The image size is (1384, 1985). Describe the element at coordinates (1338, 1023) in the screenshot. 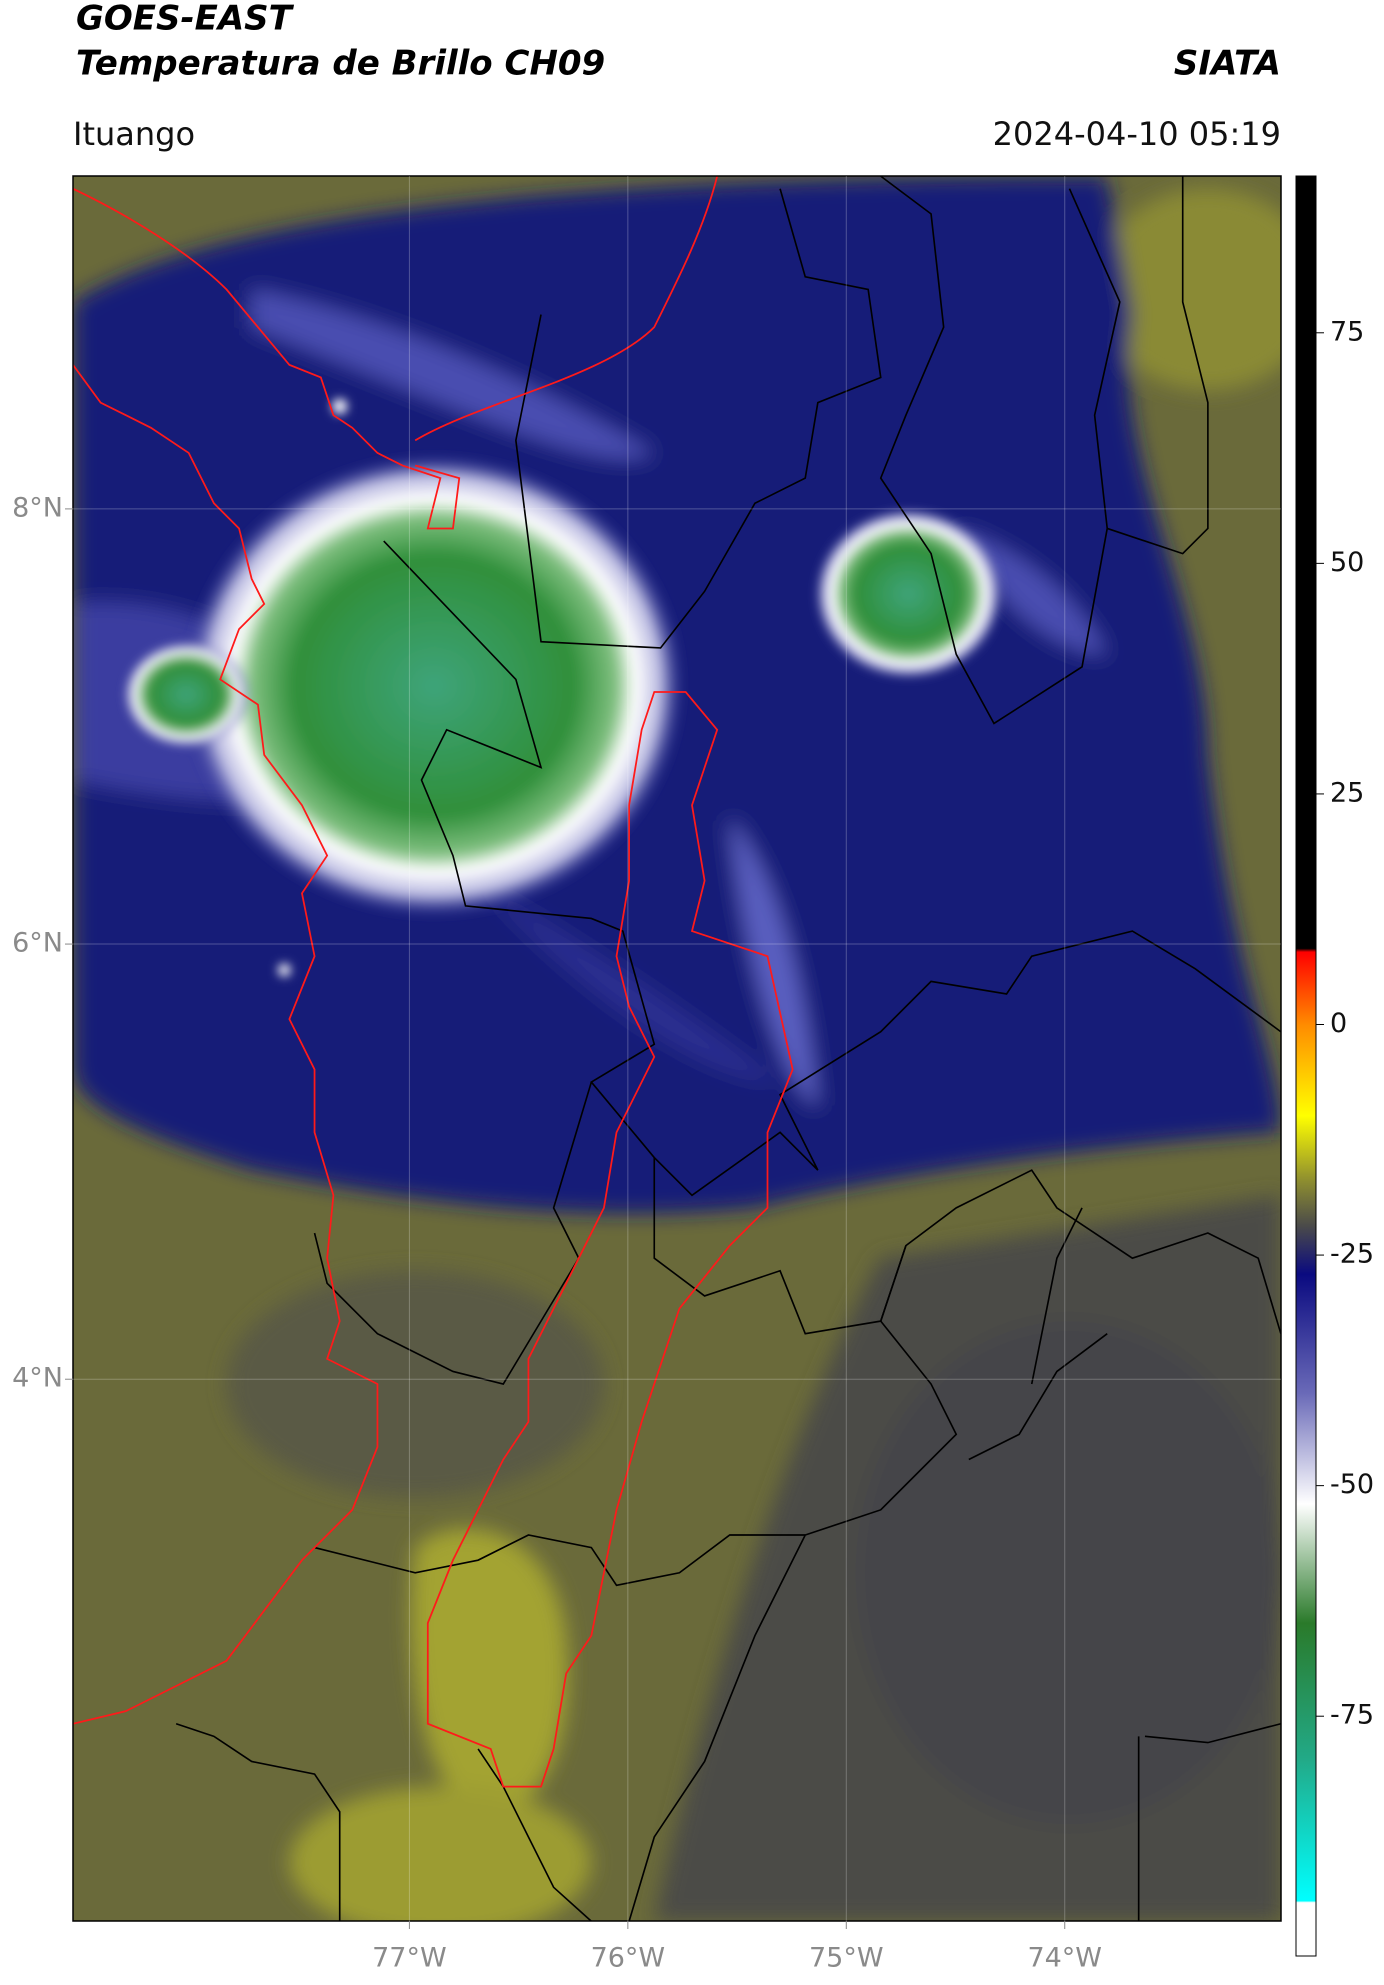

I see `colorbar-tick-label: 0` at that location.